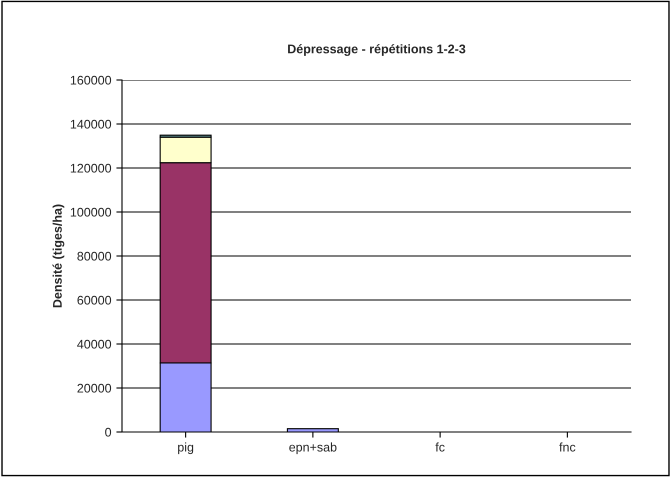  I want to click on y-tick-label: 80000, so click(94, 256).